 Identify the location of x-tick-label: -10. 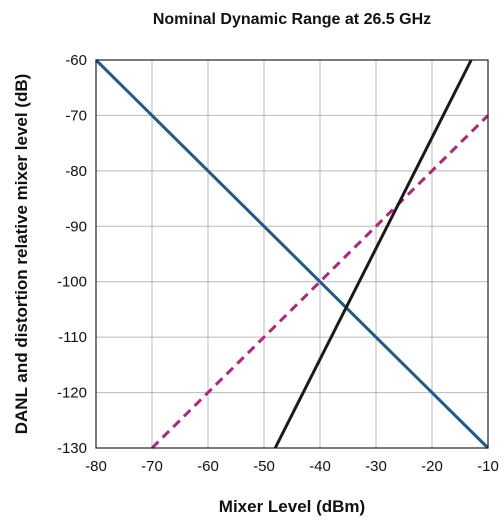
(488, 466).